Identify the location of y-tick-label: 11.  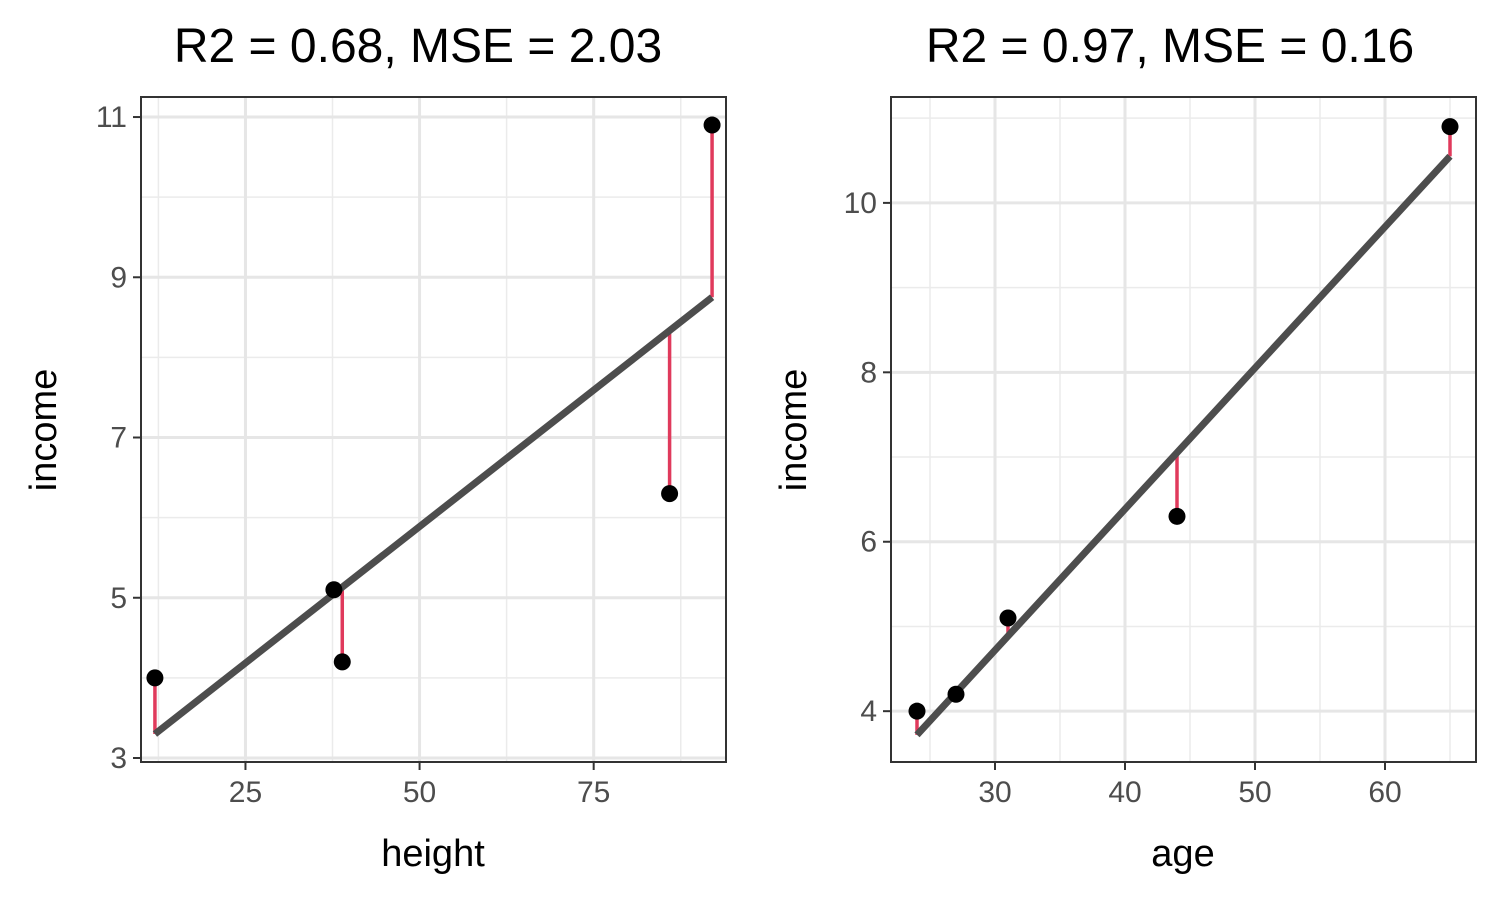
(111, 117).